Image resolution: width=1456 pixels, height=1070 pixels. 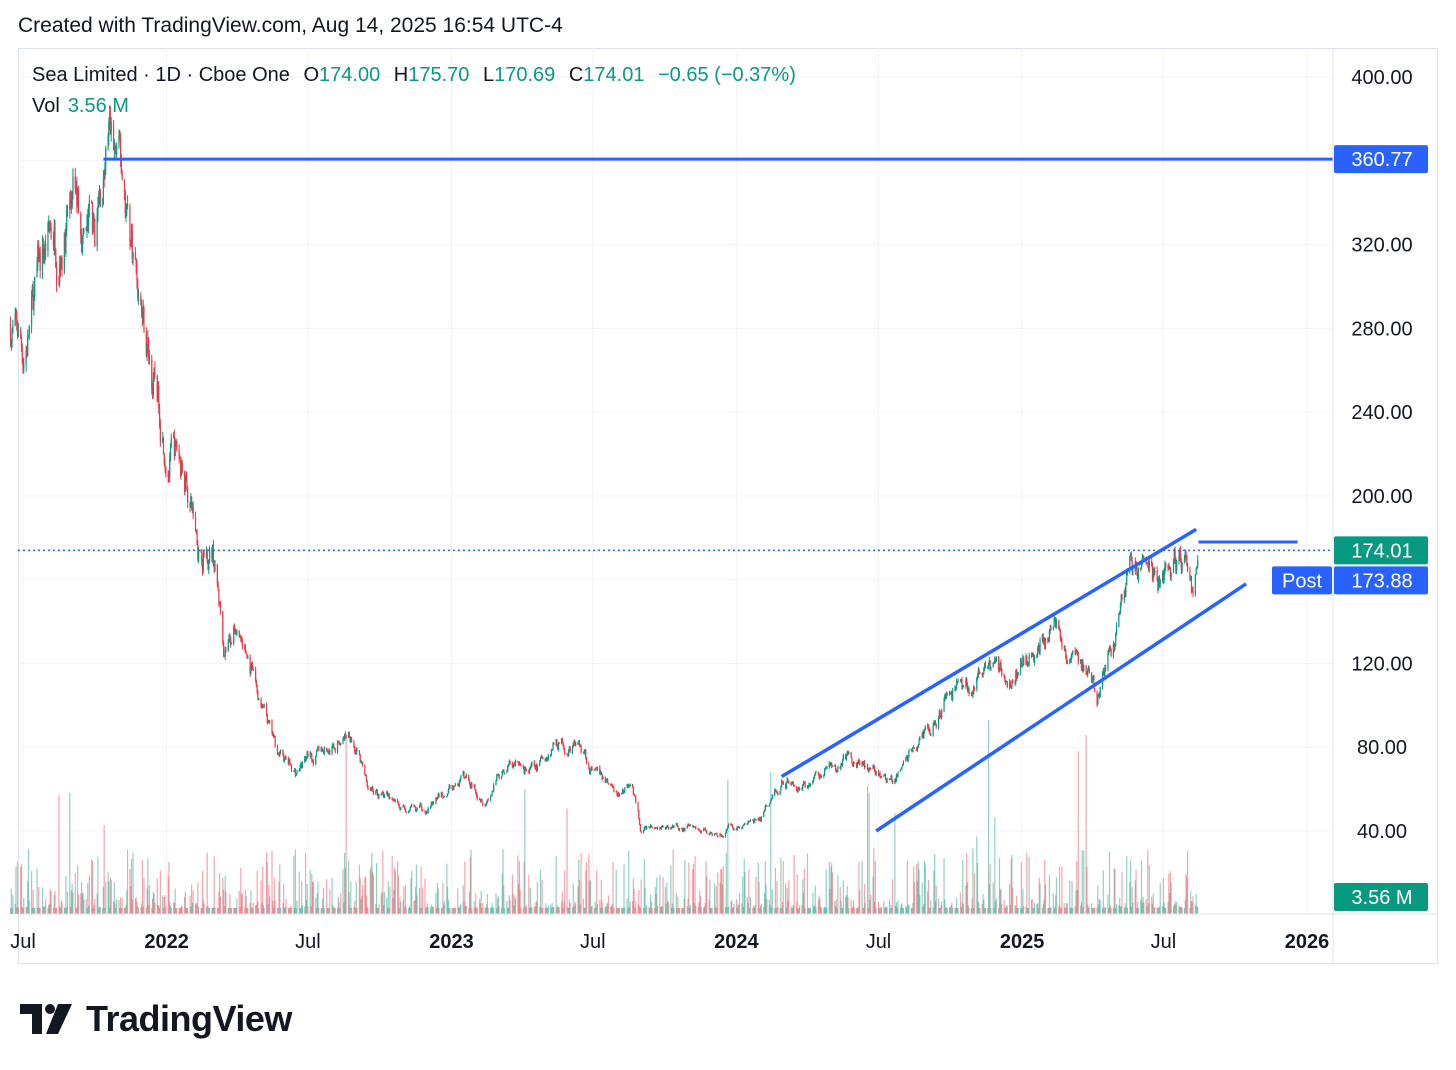 What do you see at coordinates (1061, 707) in the screenshot?
I see `channel-lower-trendline` at bounding box center [1061, 707].